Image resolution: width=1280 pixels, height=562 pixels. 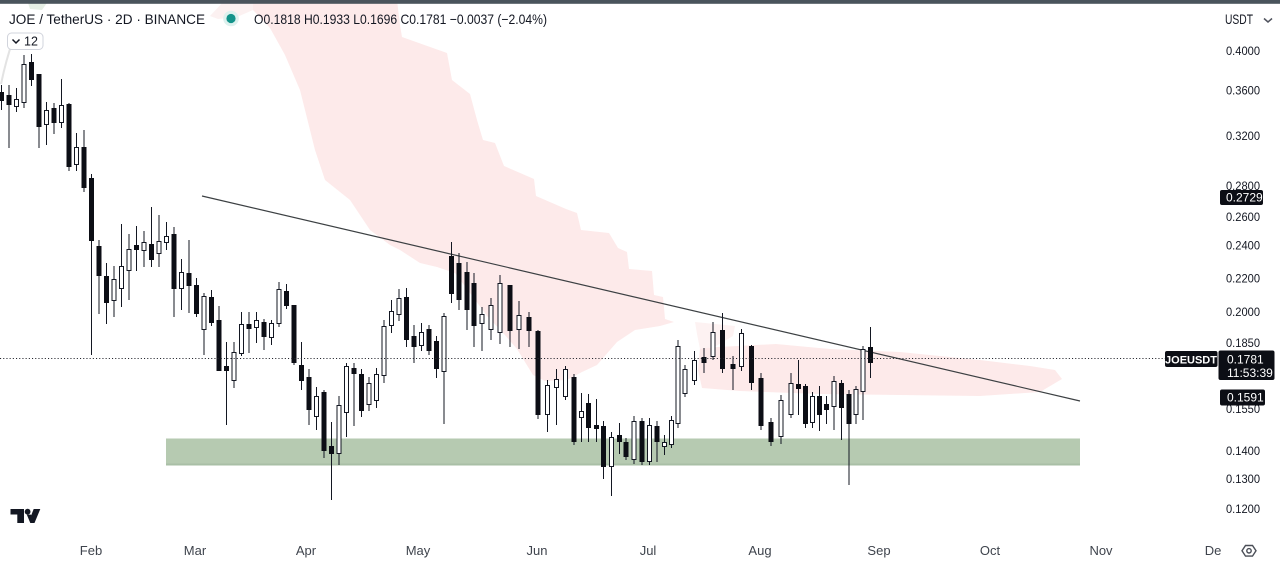 What do you see at coordinates (759, 550) in the screenshot?
I see `svg-text: Aug` at bounding box center [759, 550].